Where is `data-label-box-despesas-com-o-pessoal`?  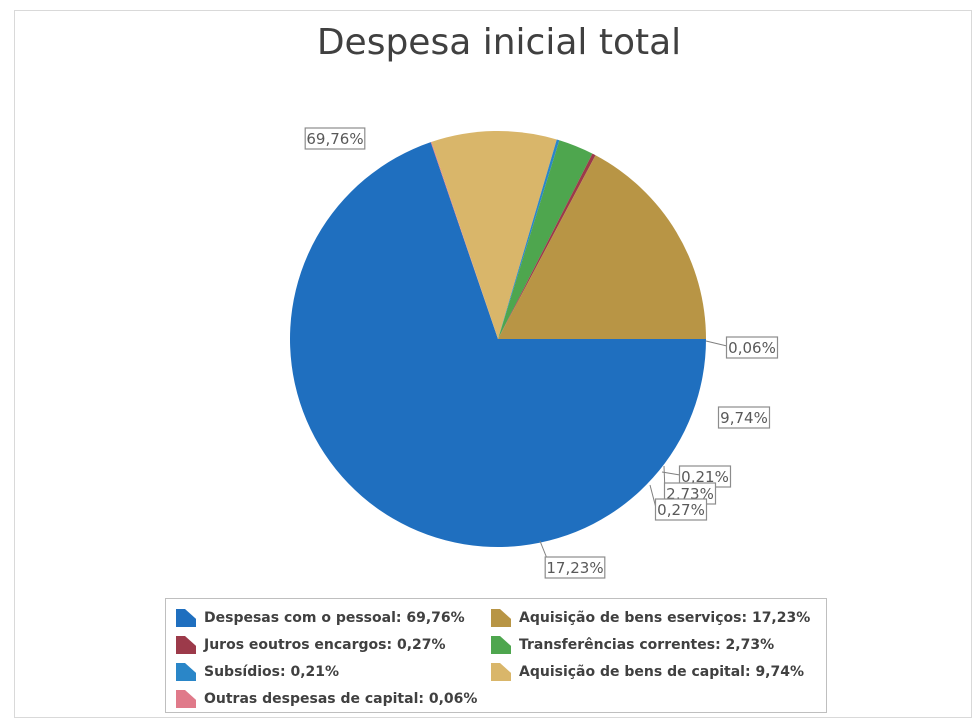 data-label-box-despesas-com-o-pessoal is located at coordinates (335, 138).